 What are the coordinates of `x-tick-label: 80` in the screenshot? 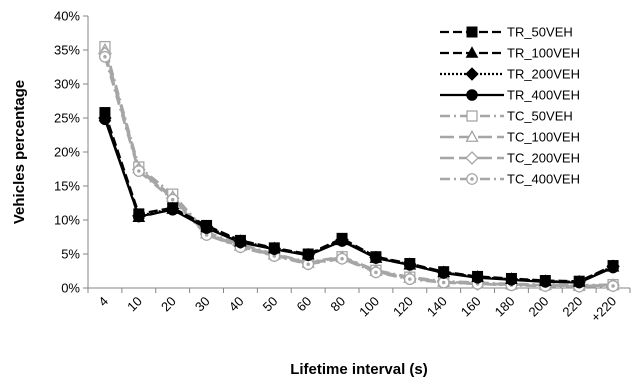 It's located at (337, 304).